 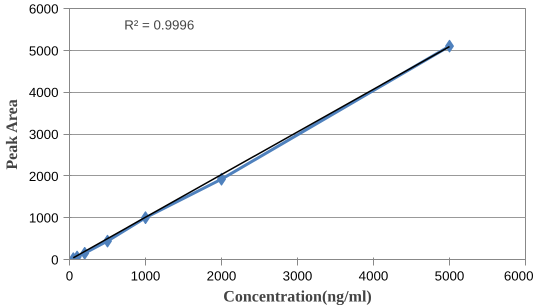 I want to click on x-tick-label: 3000, so click(x=297, y=276).